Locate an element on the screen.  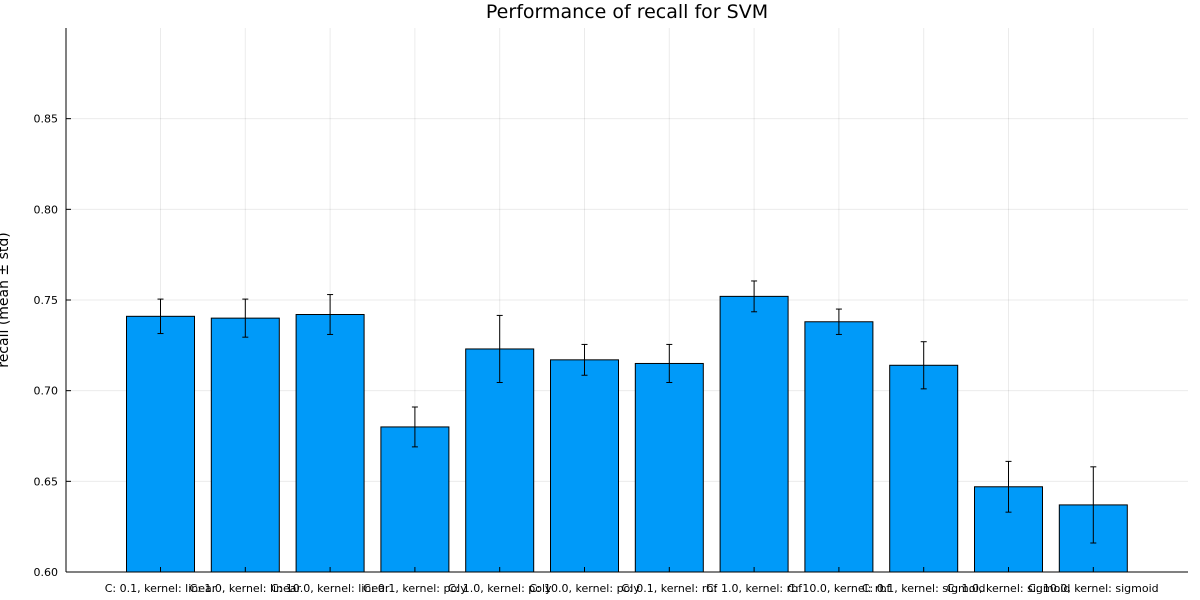
x-tick-label: C: 1.0, kernel: linear is located at coordinates (246, 588).